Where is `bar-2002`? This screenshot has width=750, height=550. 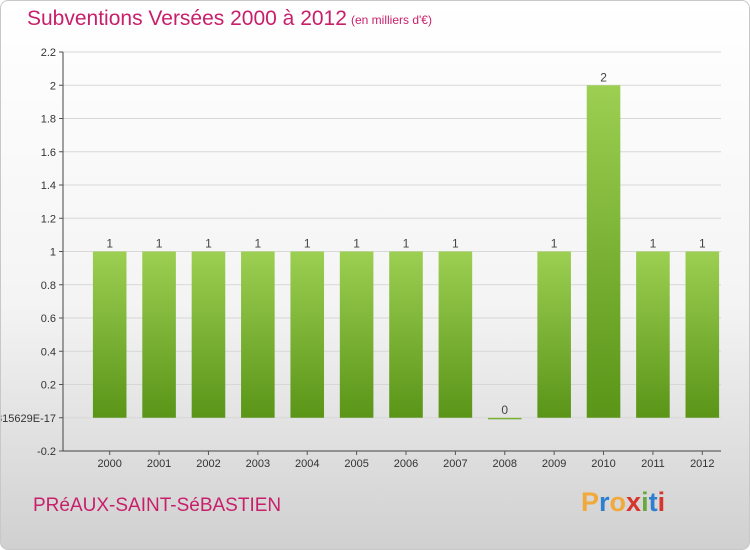
bar-2002 is located at coordinates (208, 334).